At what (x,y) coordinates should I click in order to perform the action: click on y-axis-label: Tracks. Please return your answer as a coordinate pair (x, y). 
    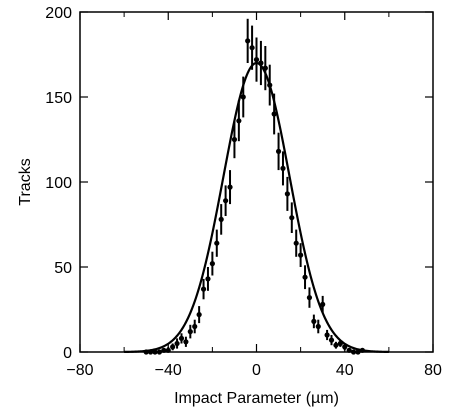
    Looking at the image, I should click on (25, 181).